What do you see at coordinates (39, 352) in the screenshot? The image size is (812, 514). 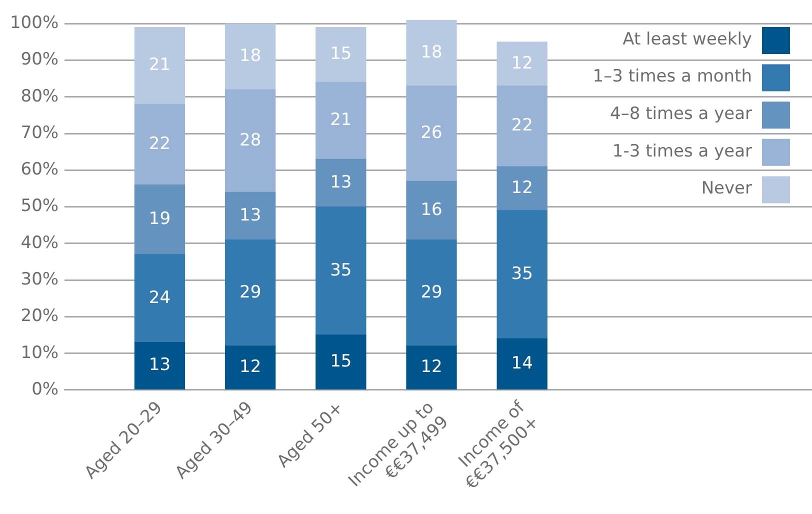 I see `y-tick-label: 10%` at bounding box center [39, 352].